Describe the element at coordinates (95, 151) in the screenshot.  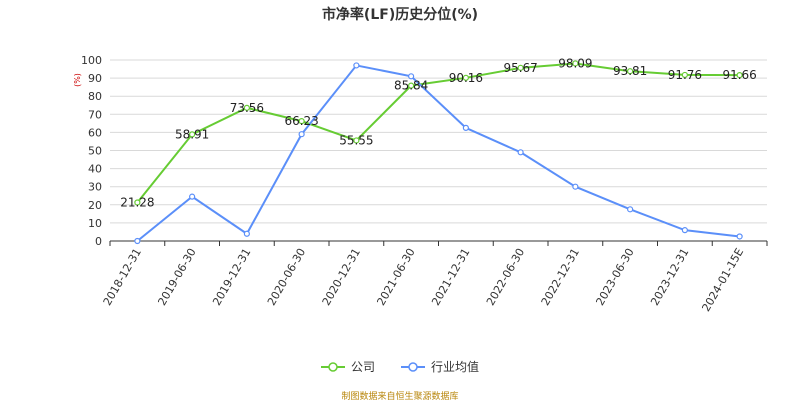
I see `y-tick-label: 50` at that location.